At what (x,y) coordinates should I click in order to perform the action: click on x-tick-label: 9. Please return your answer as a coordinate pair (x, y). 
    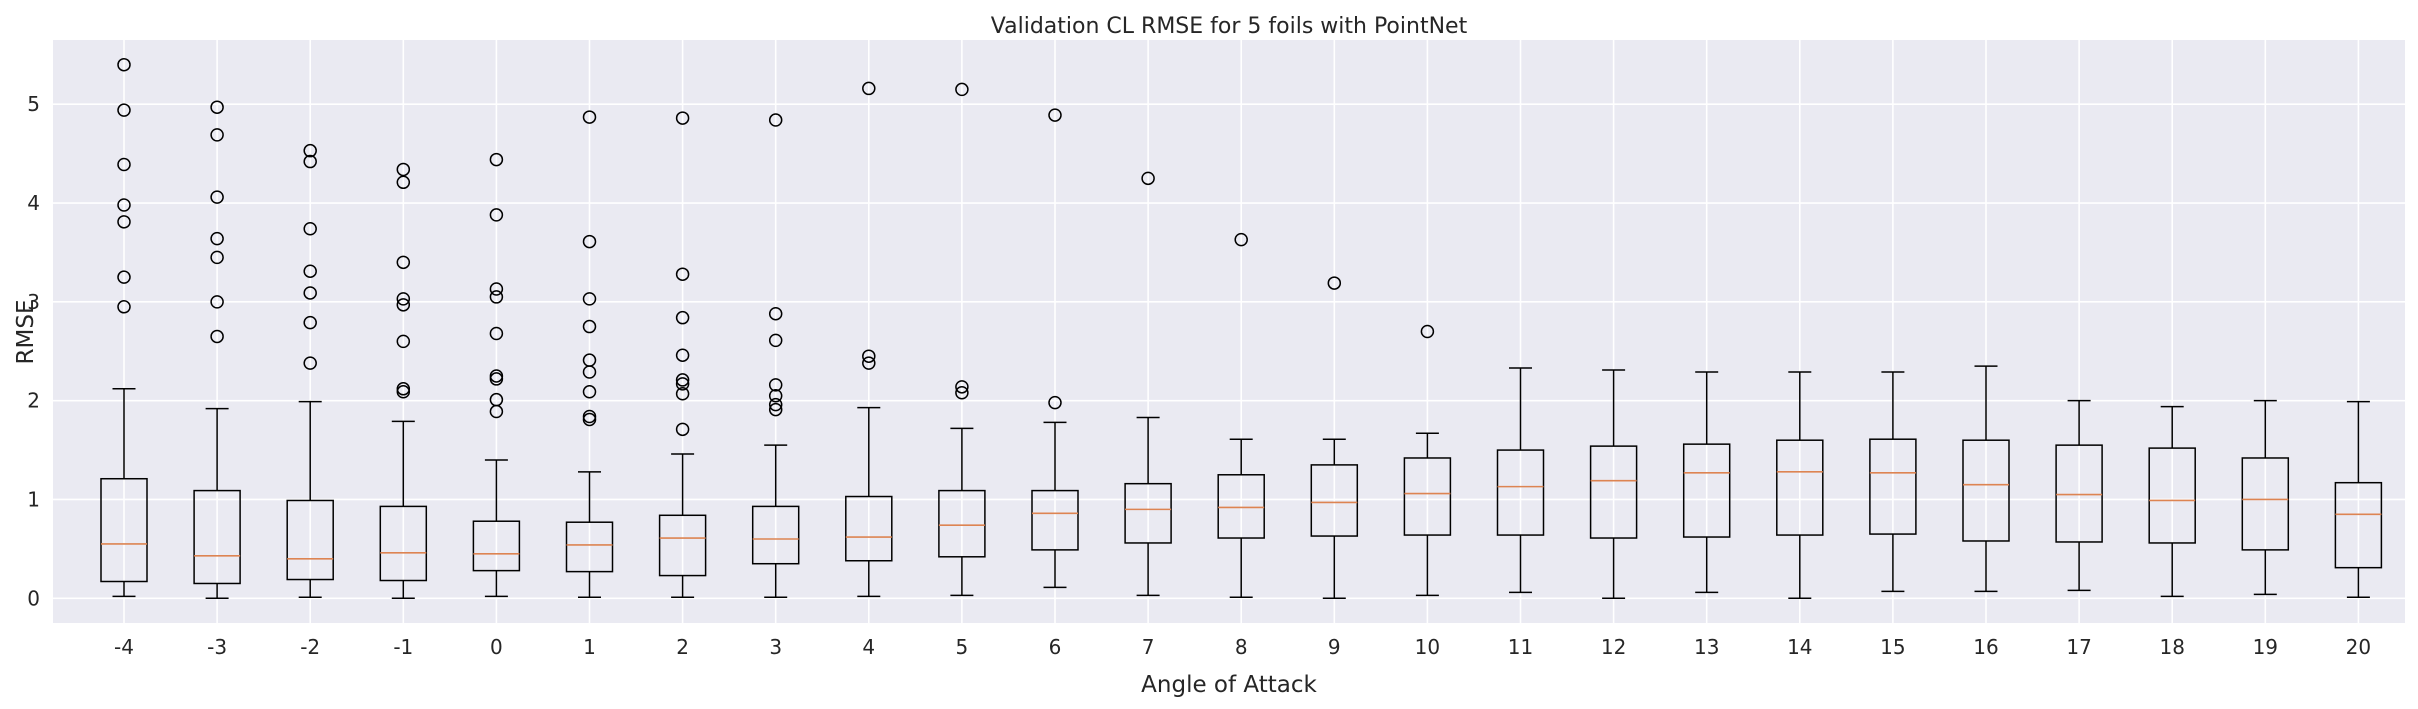
    Looking at the image, I should click on (1334, 647).